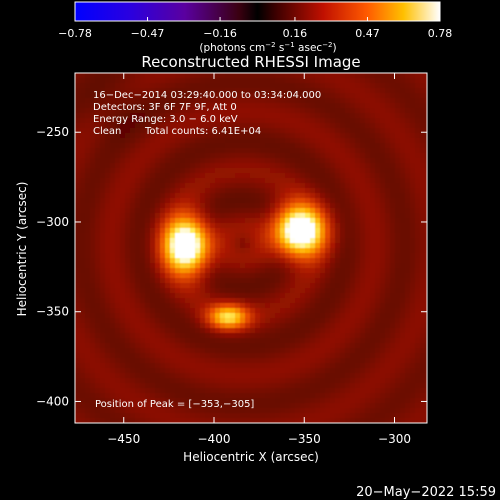 The width and height of the screenshot is (500, 500). I want to click on colorbar-tick-label: −0.16, so click(220, 33).